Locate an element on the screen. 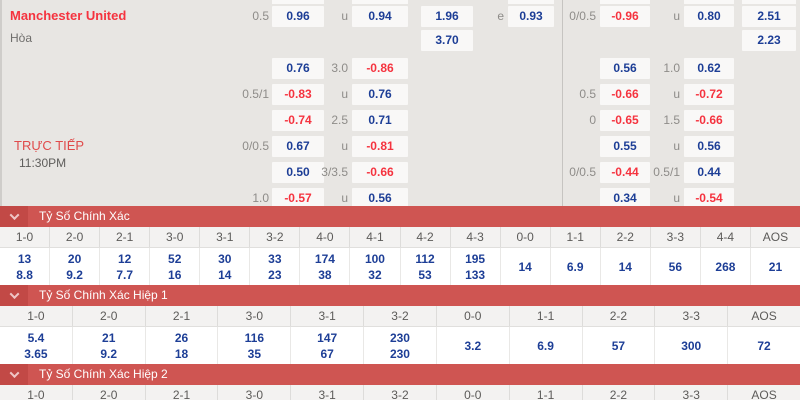 The height and width of the screenshot is (400, 800). score-odds-cell: 195 133 is located at coordinates (476, 266).